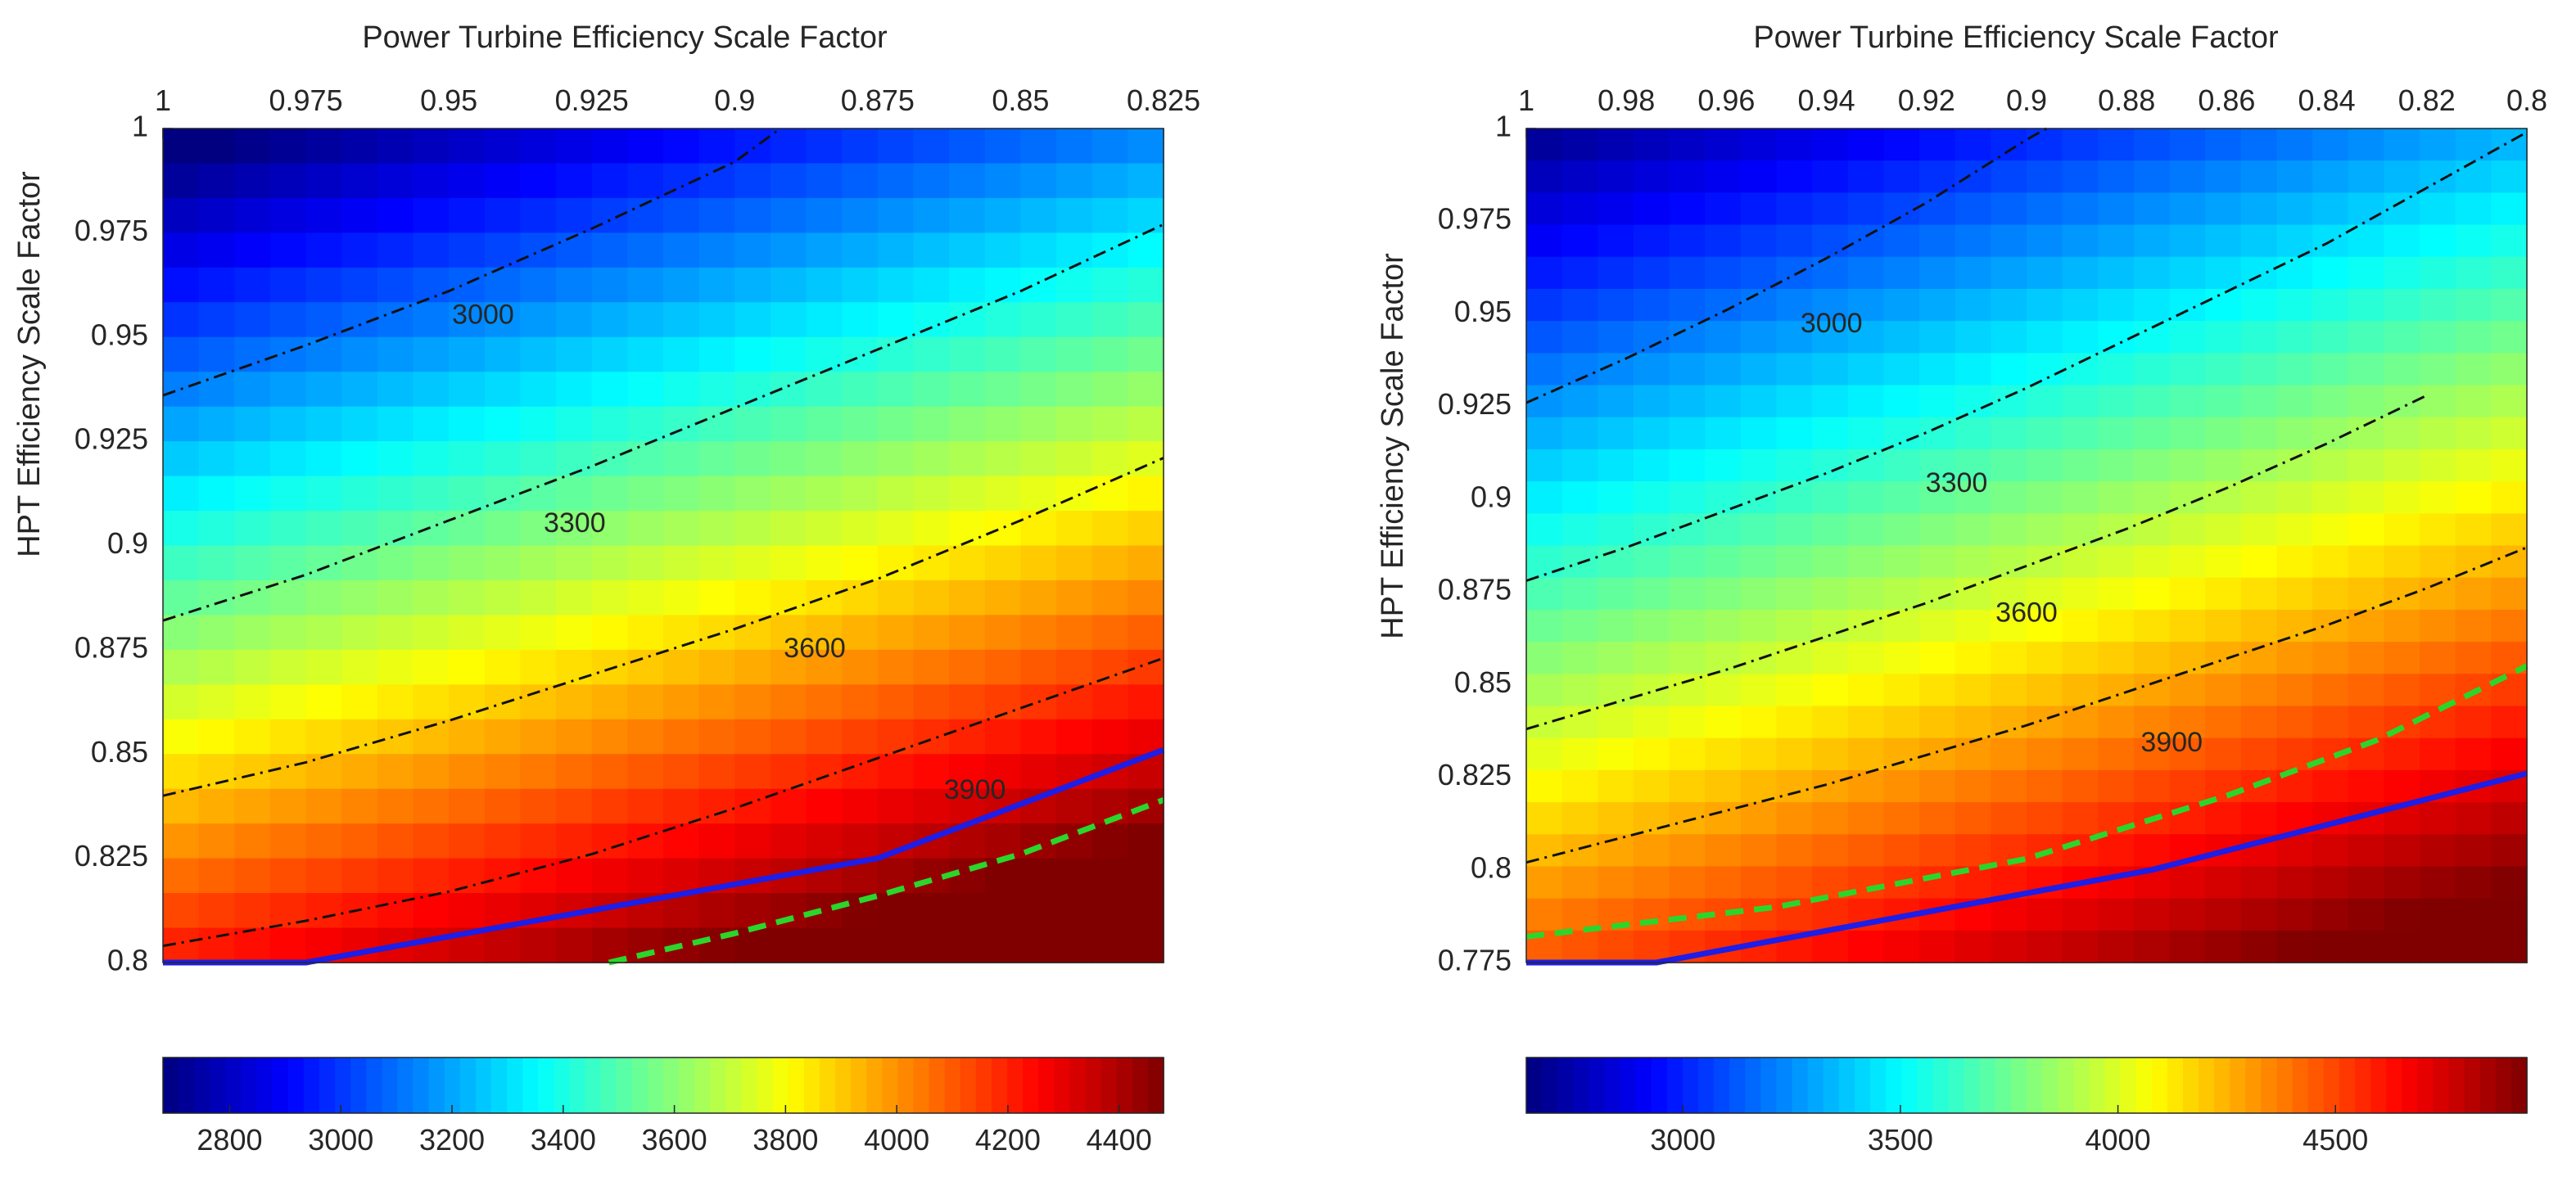 This screenshot has width=2576, height=1177. What do you see at coordinates (1475, 219) in the screenshot?
I see `y-tick-label: 0.975` at bounding box center [1475, 219].